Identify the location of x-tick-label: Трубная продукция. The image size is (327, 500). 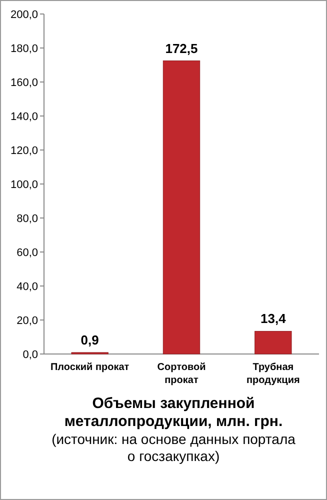
(273, 374).